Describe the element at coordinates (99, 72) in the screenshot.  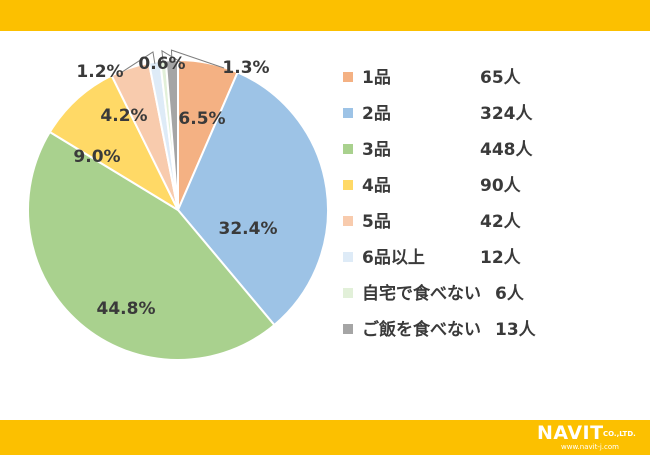
I see `percent-label: 1.2%` at that location.